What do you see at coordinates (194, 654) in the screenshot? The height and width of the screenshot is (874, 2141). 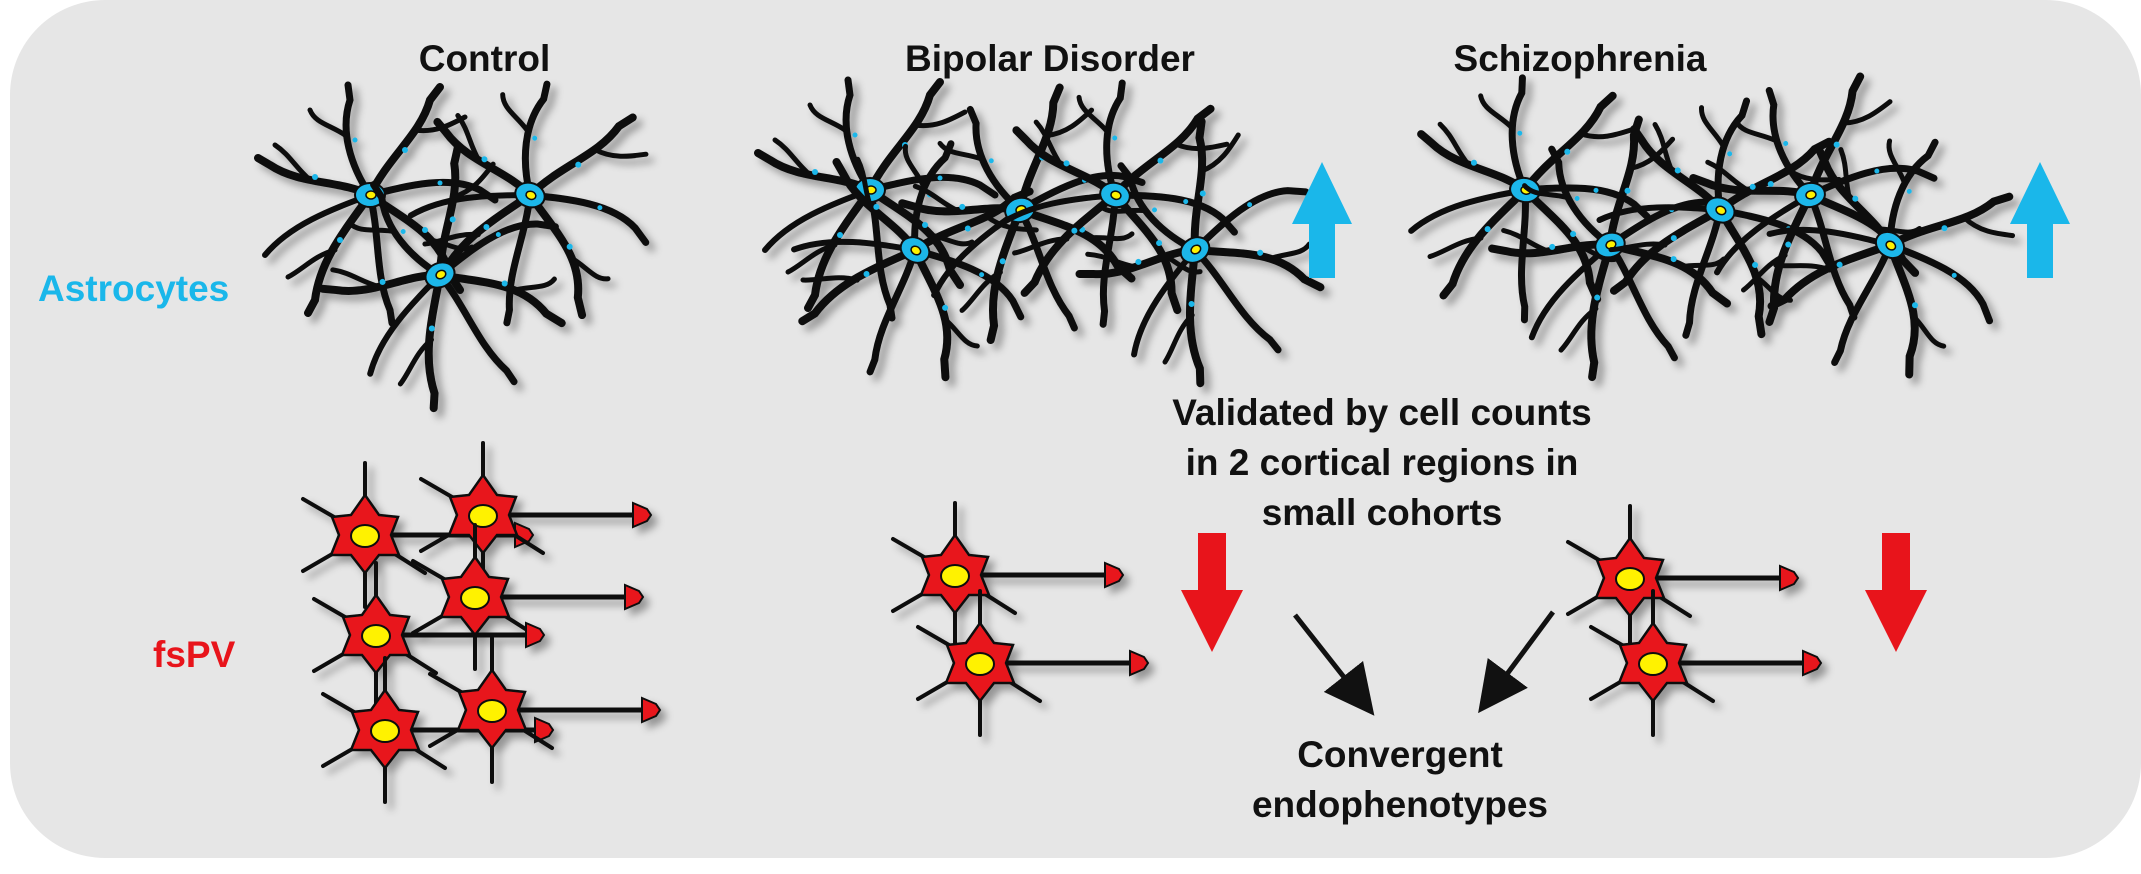 I see `row-title-fspv: fsPV` at bounding box center [194, 654].